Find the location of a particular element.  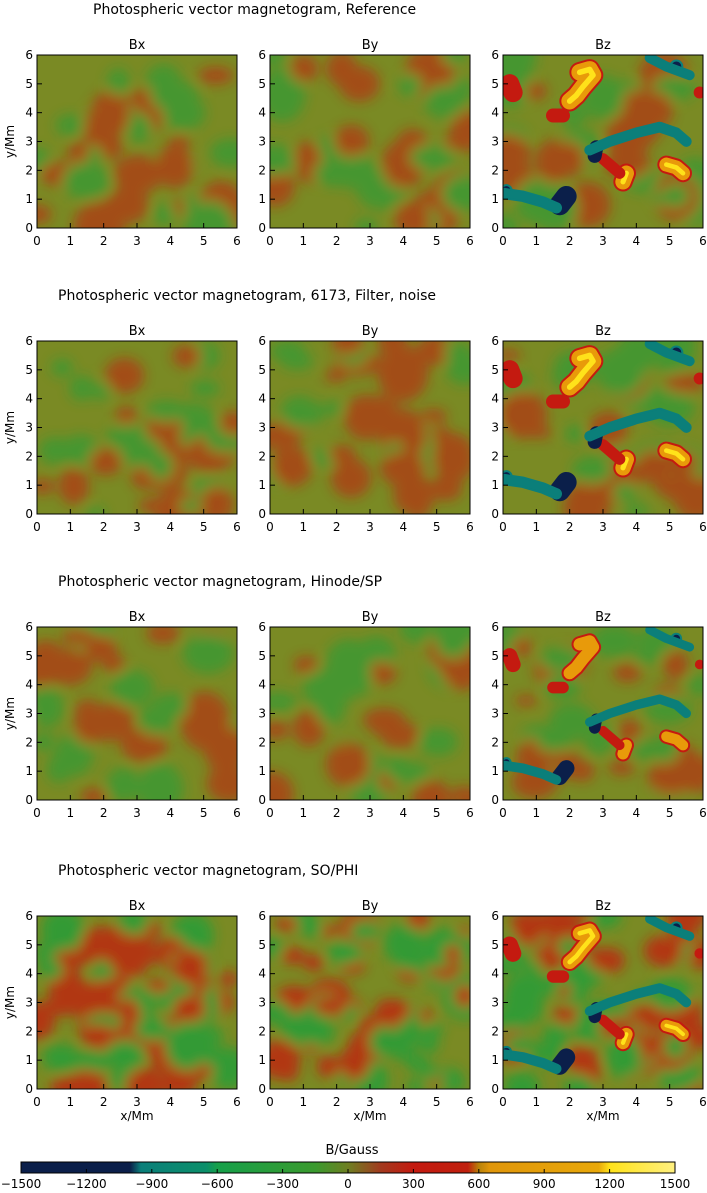

colorbar-tick-label: 300 is located at coordinates (413, 1184).